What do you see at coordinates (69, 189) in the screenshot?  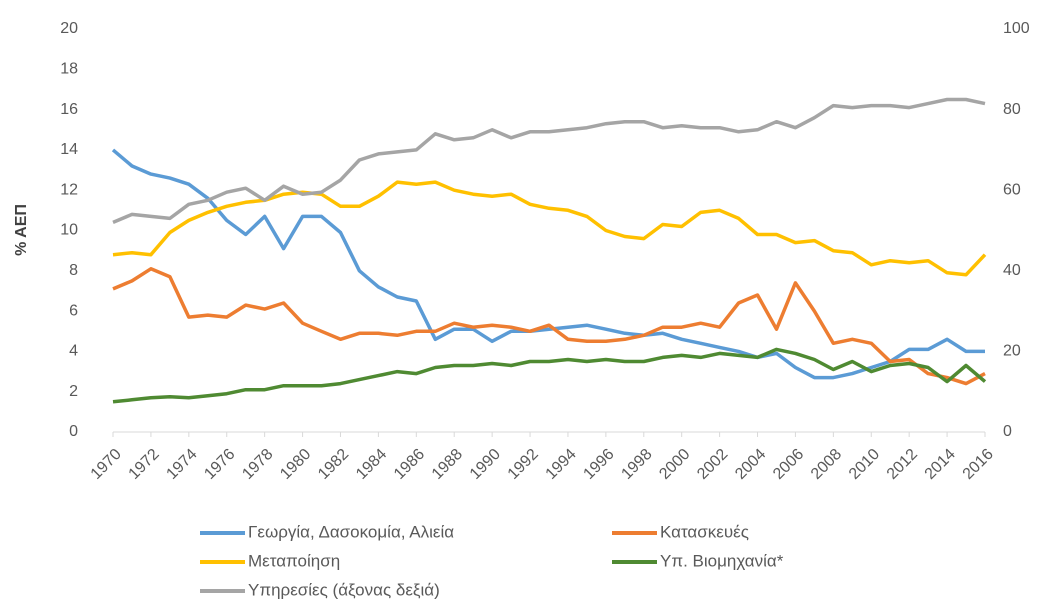 I see `y-tick-label: 12` at bounding box center [69, 189].